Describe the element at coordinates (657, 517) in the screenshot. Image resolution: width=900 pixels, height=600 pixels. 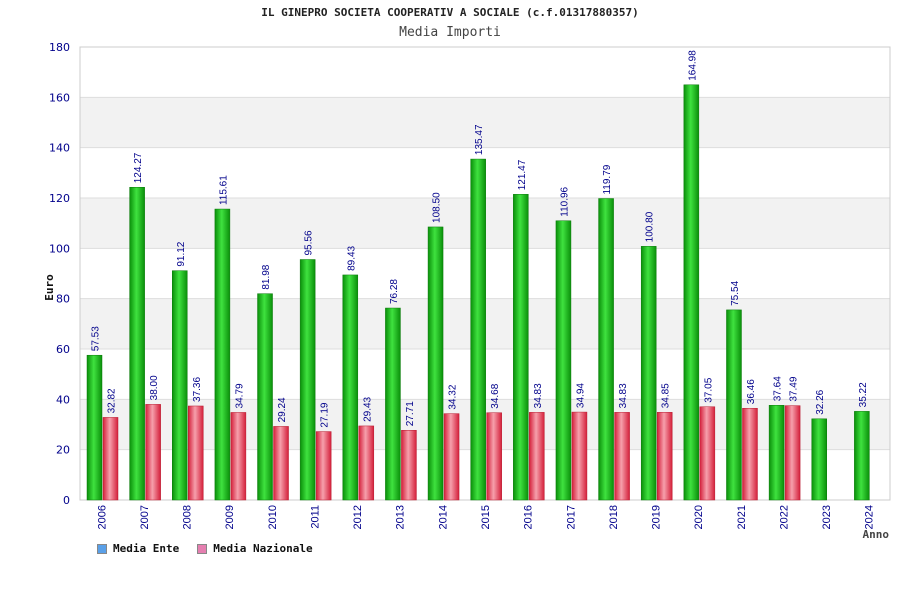
I see `x-tick-label: 2019` at that location.